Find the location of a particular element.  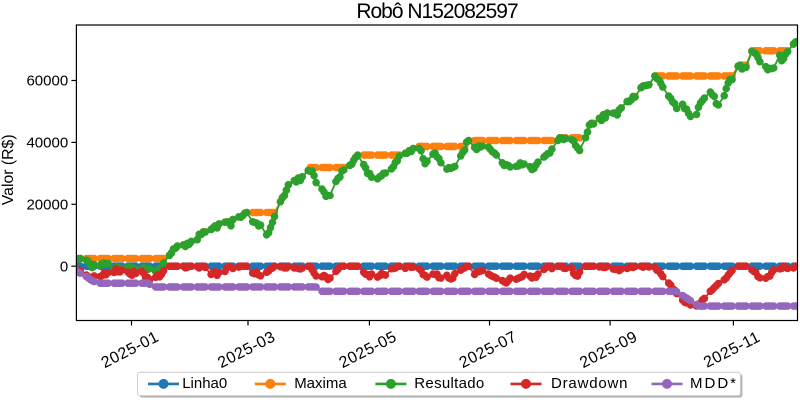

svg-text: Linha0 is located at coordinates (204, 383).